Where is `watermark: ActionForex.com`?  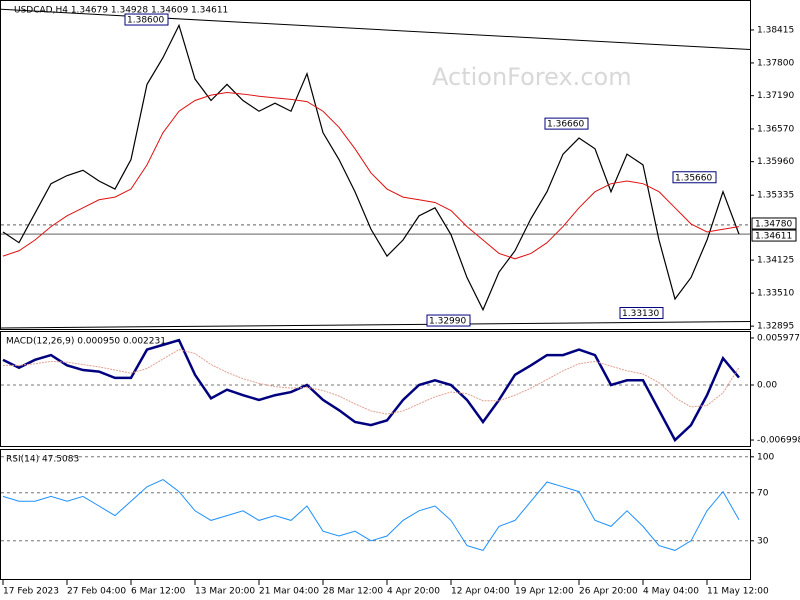
watermark: ActionForex.com is located at coordinates (532, 77).